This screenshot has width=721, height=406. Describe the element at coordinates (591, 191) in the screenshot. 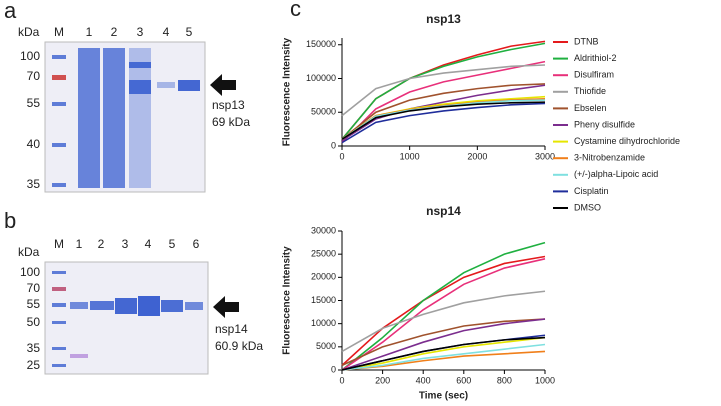

I see `legend-label: Cisplatin` at that location.